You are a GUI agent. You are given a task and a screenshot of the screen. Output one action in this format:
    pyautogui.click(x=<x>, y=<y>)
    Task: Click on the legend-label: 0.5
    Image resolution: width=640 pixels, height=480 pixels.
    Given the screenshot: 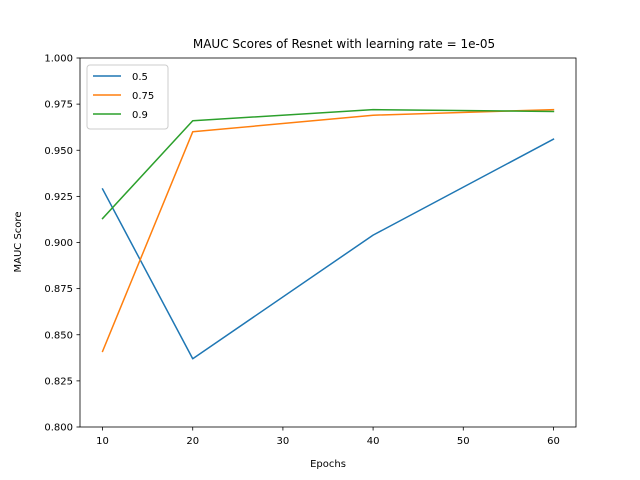 What is the action you would take?
    pyautogui.click(x=140, y=77)
    